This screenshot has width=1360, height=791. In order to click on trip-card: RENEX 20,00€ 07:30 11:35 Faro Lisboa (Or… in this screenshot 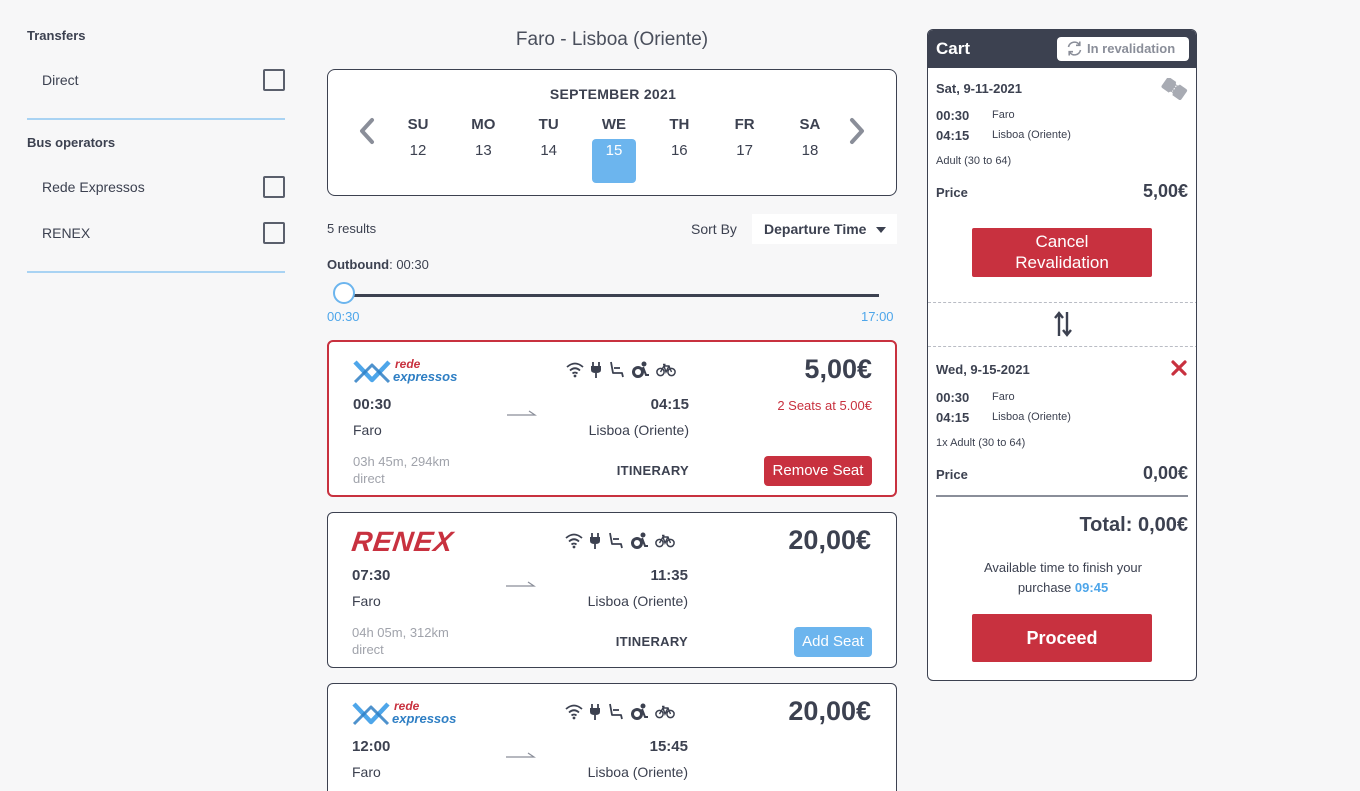, I will do `click(612, 590)`.